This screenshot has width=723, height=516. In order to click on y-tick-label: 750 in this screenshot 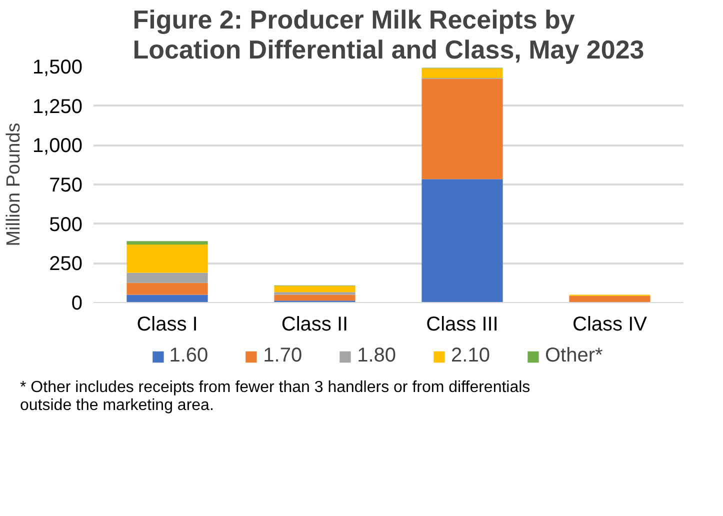, I will do `click(66, 185)`.